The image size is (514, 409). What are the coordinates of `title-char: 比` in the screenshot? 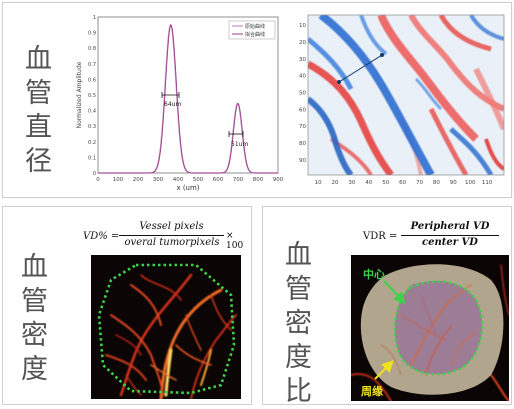 It's located at (298, 391).